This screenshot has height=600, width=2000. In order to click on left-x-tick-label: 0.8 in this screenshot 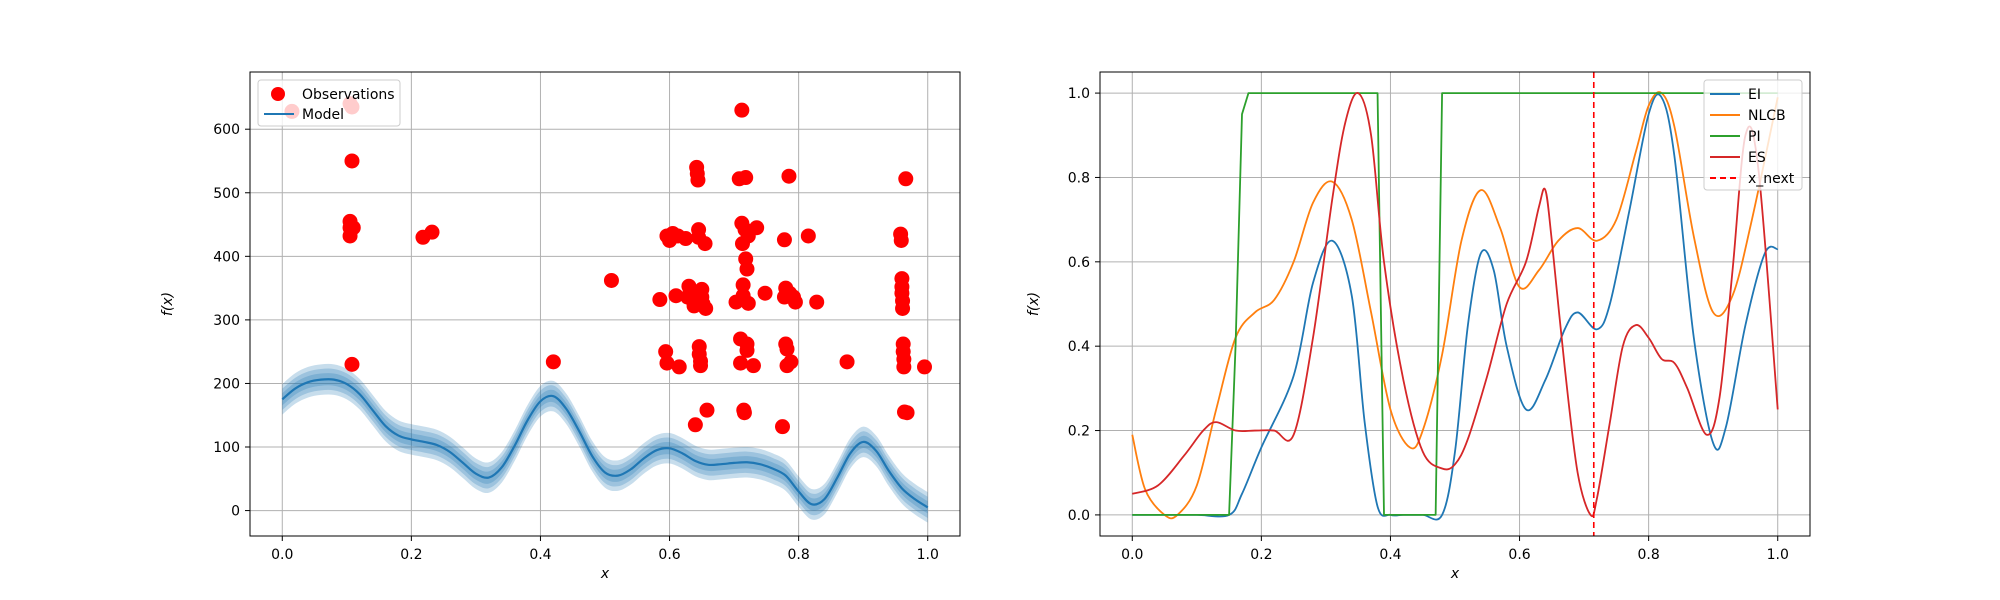, I will do `click(799, 555)`.